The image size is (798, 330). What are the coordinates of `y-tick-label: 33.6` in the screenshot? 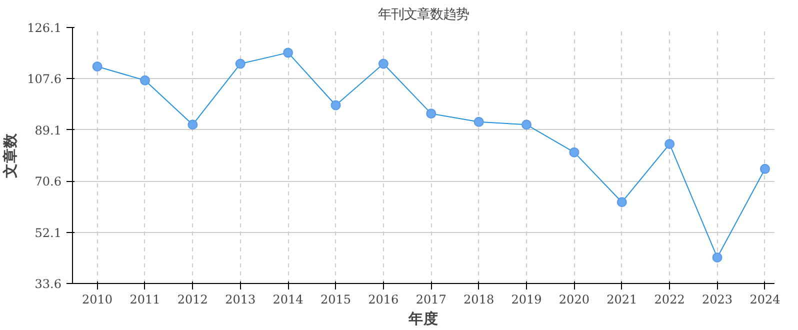 It's located at (48, 284).